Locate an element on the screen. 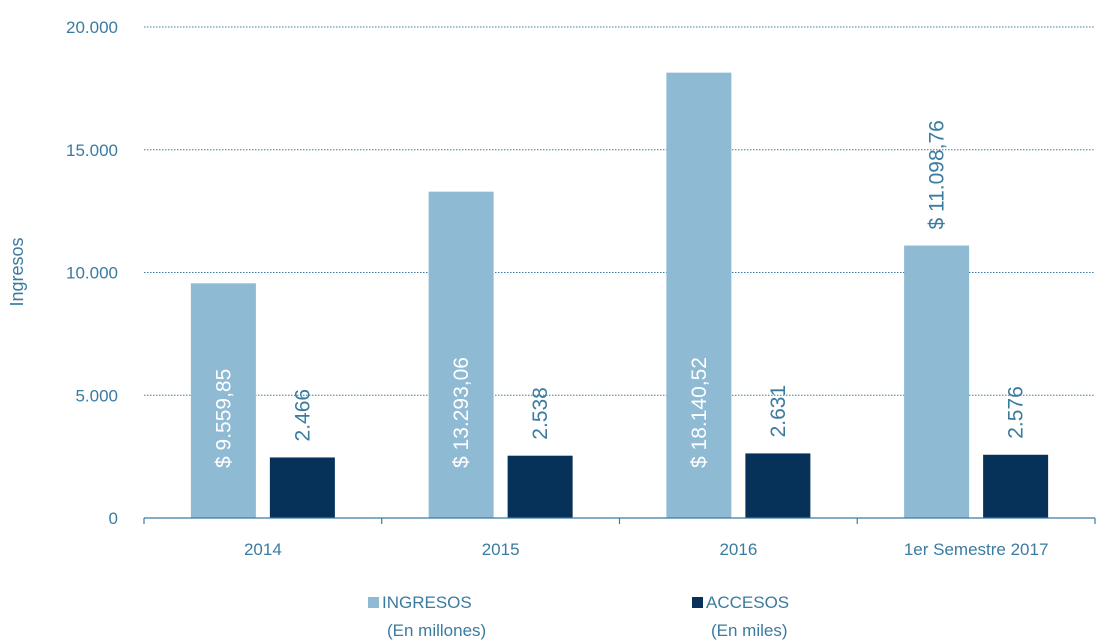 The height and width of the screenshot is (644, 1110). data-label-ingresos: $ 11.098,76 is located at coordinates (937, 174).